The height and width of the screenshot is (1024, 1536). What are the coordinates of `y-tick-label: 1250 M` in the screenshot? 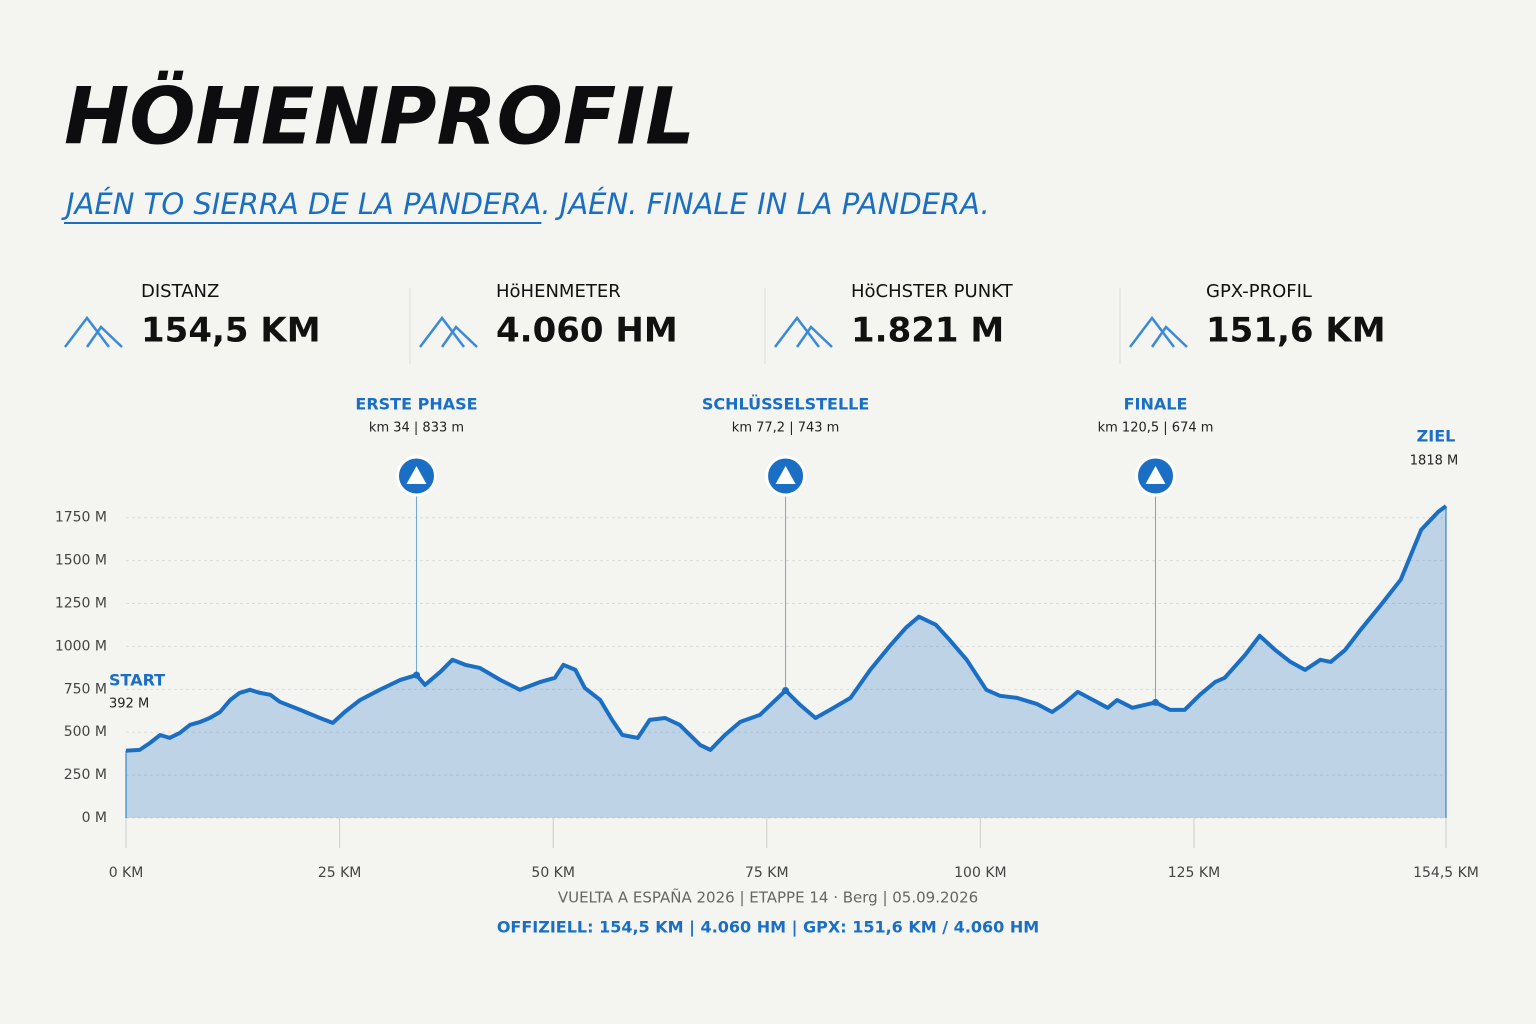 It's located at (81, 604).